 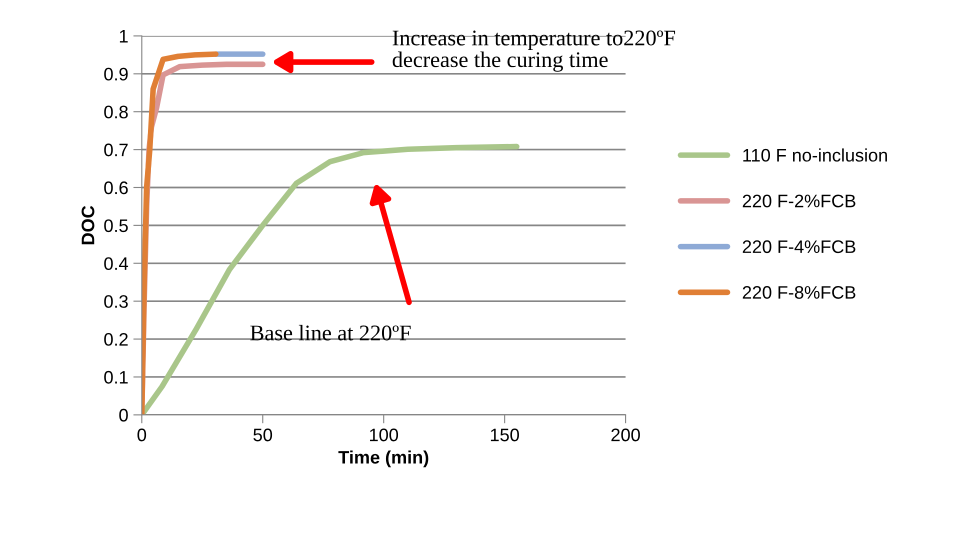 What do you see at coordinates (116, 112) in the screenshot?
I see `y-tick-label: 0.8` at bounding box center [116, 112].